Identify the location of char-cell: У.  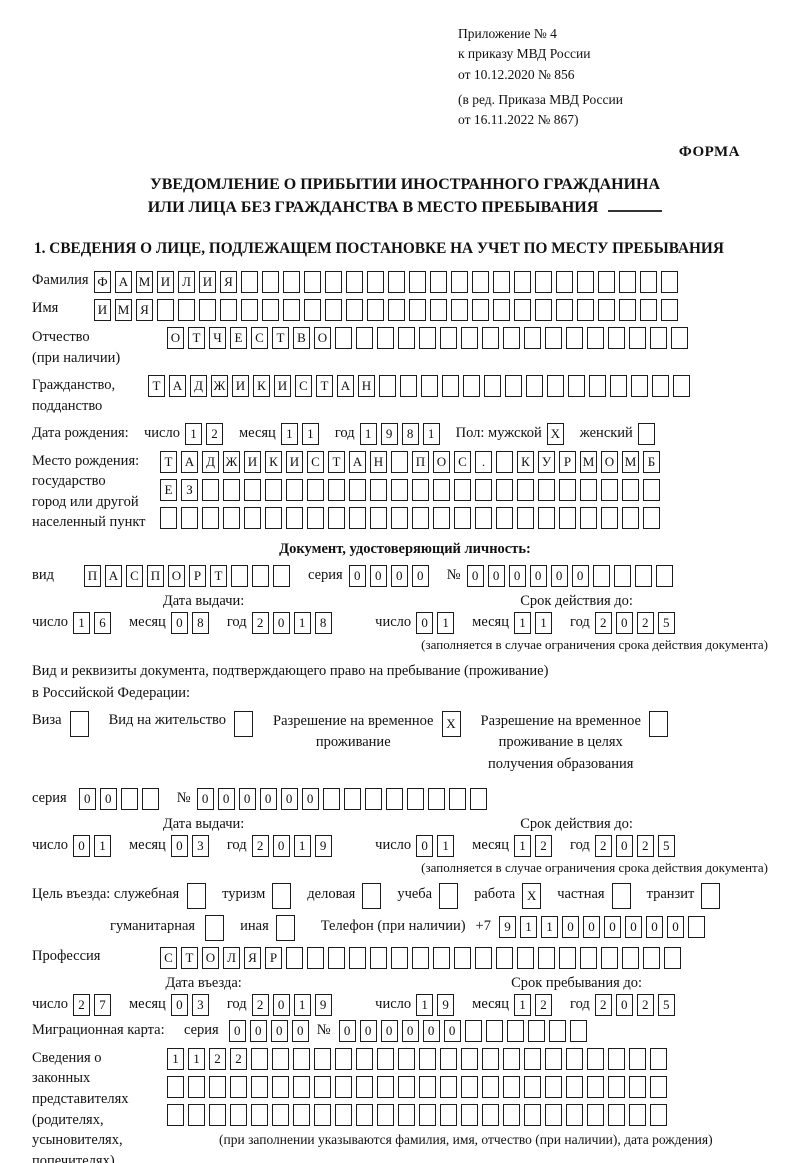
(546, 461).